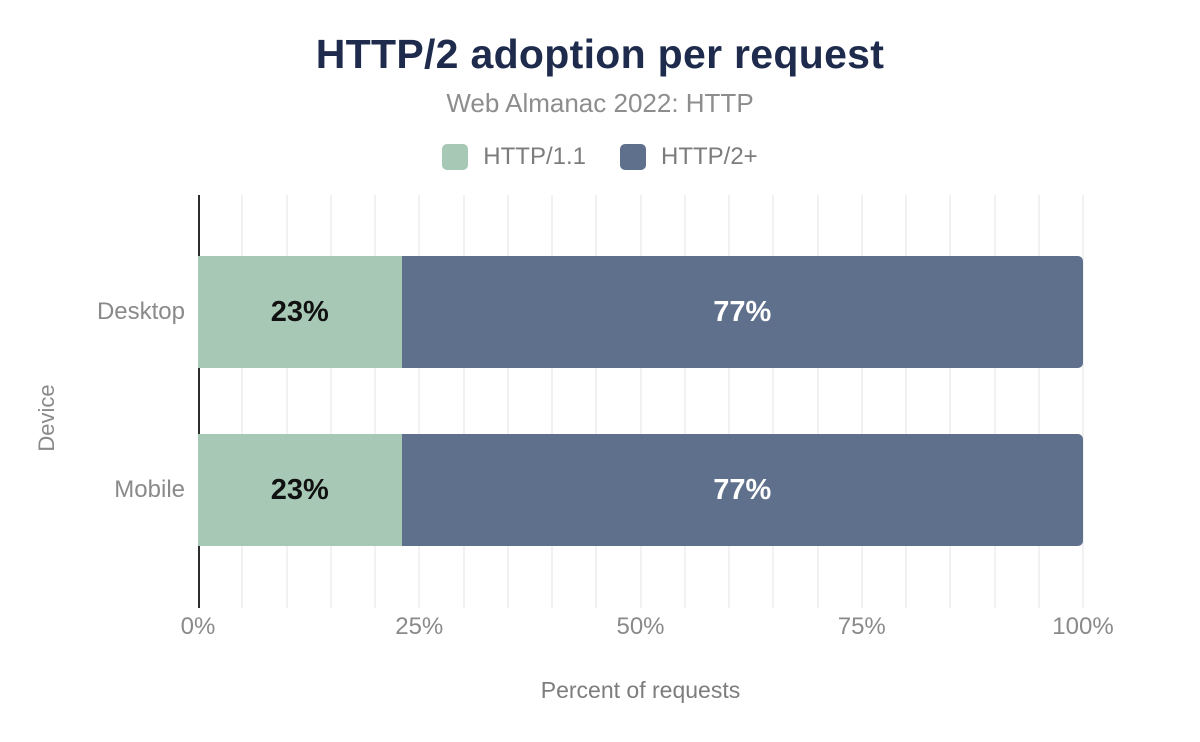 The image size is (1200, 742). I want to click on x-tick-label-75: 75%, so click(861, 626).